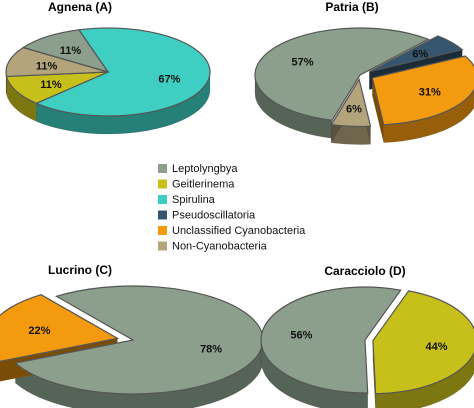 The width and height of the screenshot is (474, 408). What do you see at coordinates (214, 216) in the screenshot?
I see `legend-label: Pseudoscillatoria` at bounding box center [214, 216].